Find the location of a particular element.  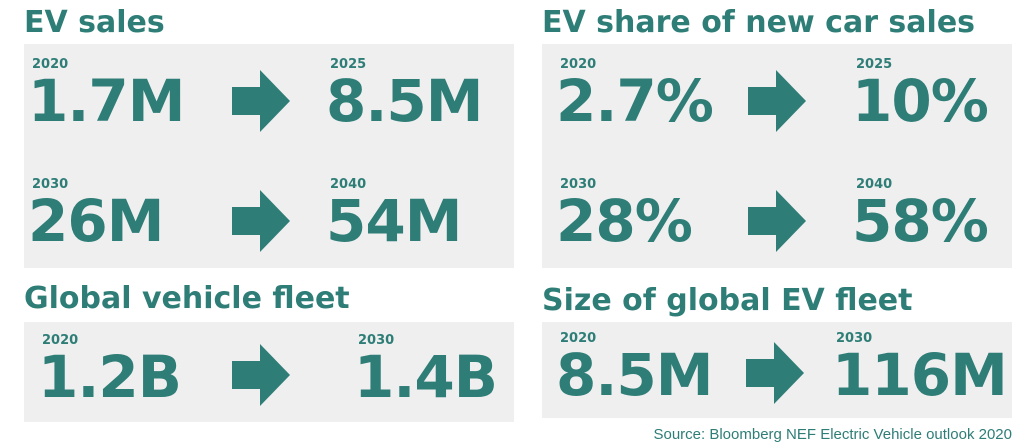

stat-value: 116M is located at coordinates (920, 375).